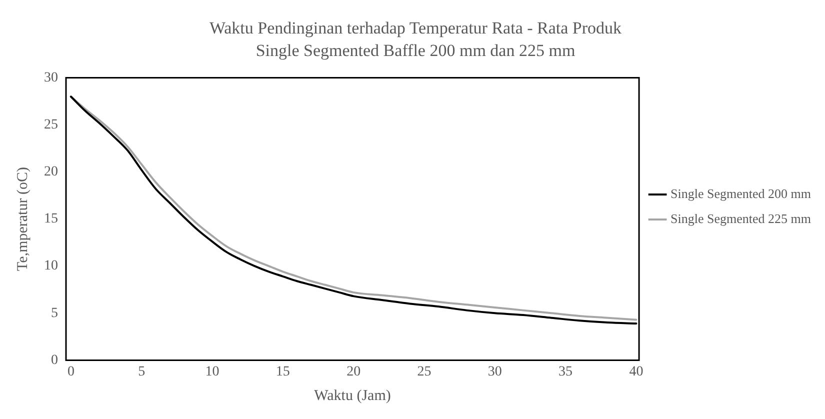  What do you see at coordinates (142, 372) in the screenshot?
I see `x-tick-label: 5` at bounding box center [142, 372].